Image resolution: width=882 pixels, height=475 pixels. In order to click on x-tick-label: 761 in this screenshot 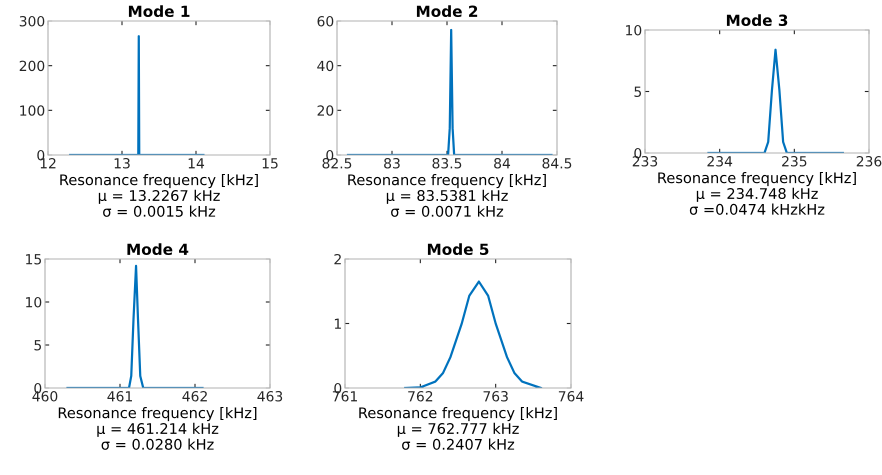, I will do `click(344, 396)`.